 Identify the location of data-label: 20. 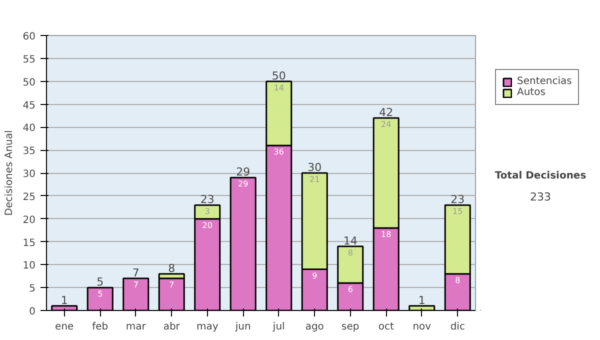
(207, 225).